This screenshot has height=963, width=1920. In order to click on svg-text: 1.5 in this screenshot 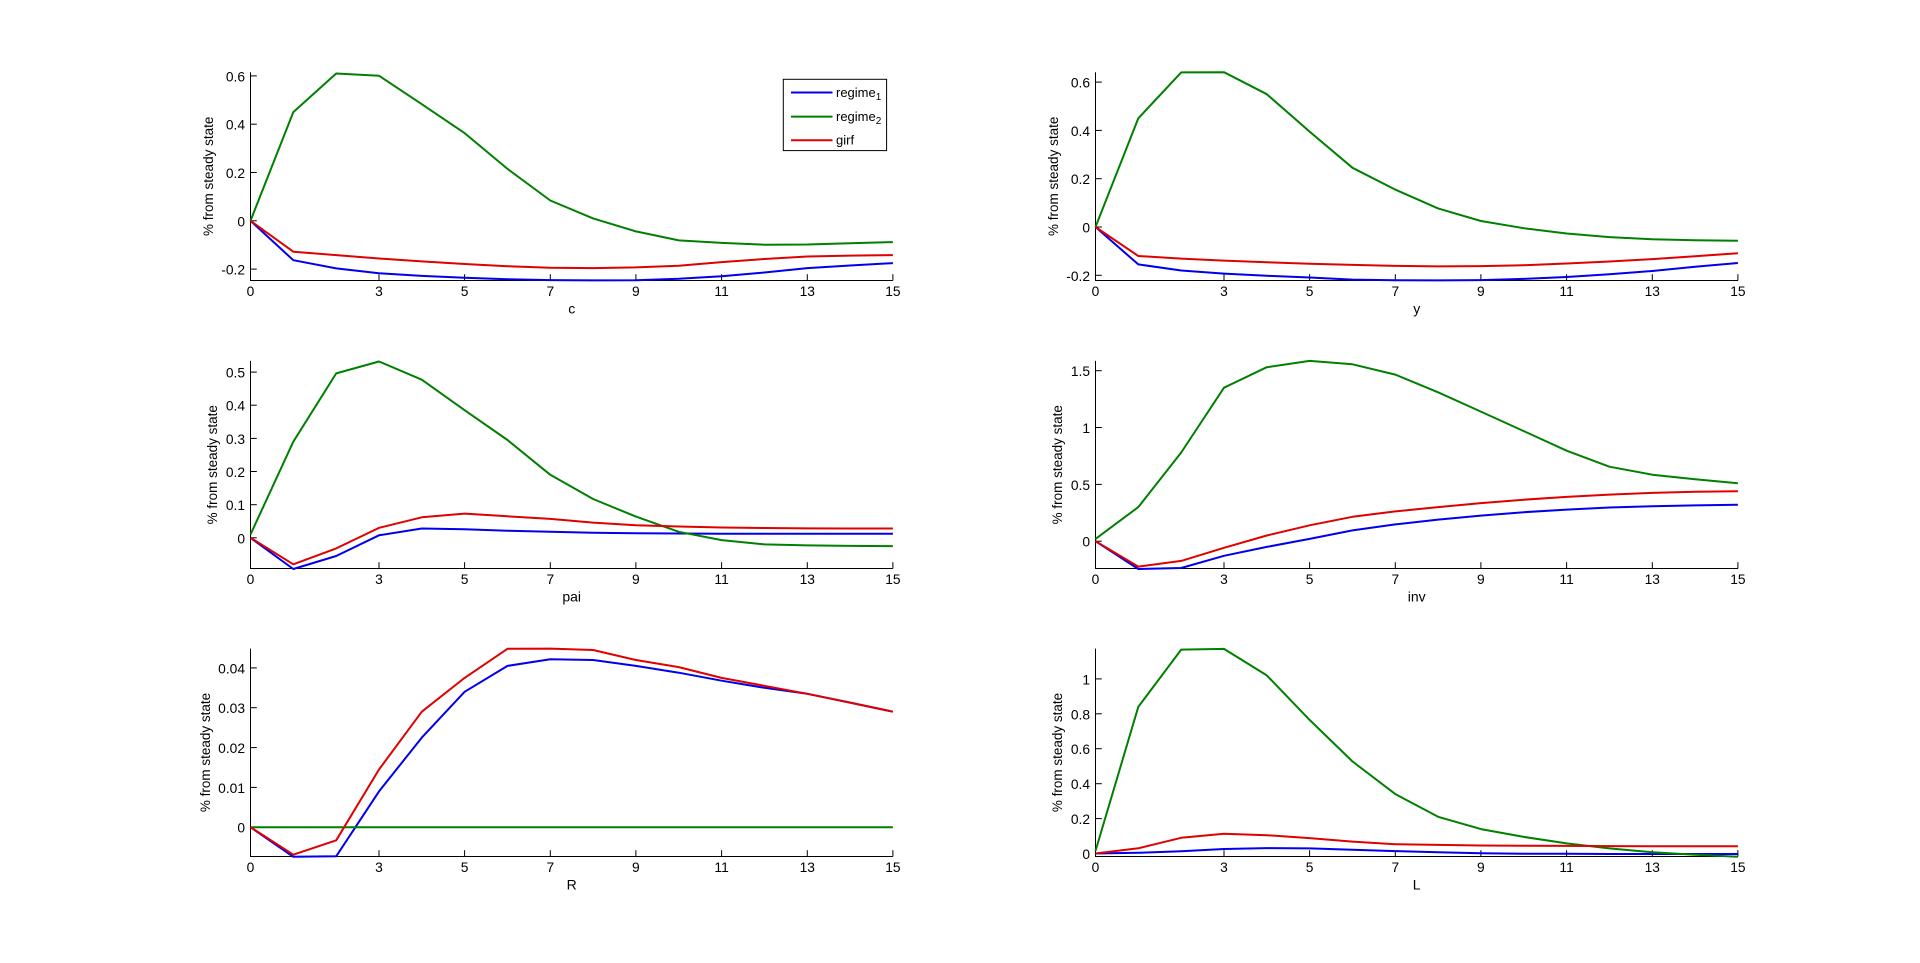, I will do `click(1081, 371)`.